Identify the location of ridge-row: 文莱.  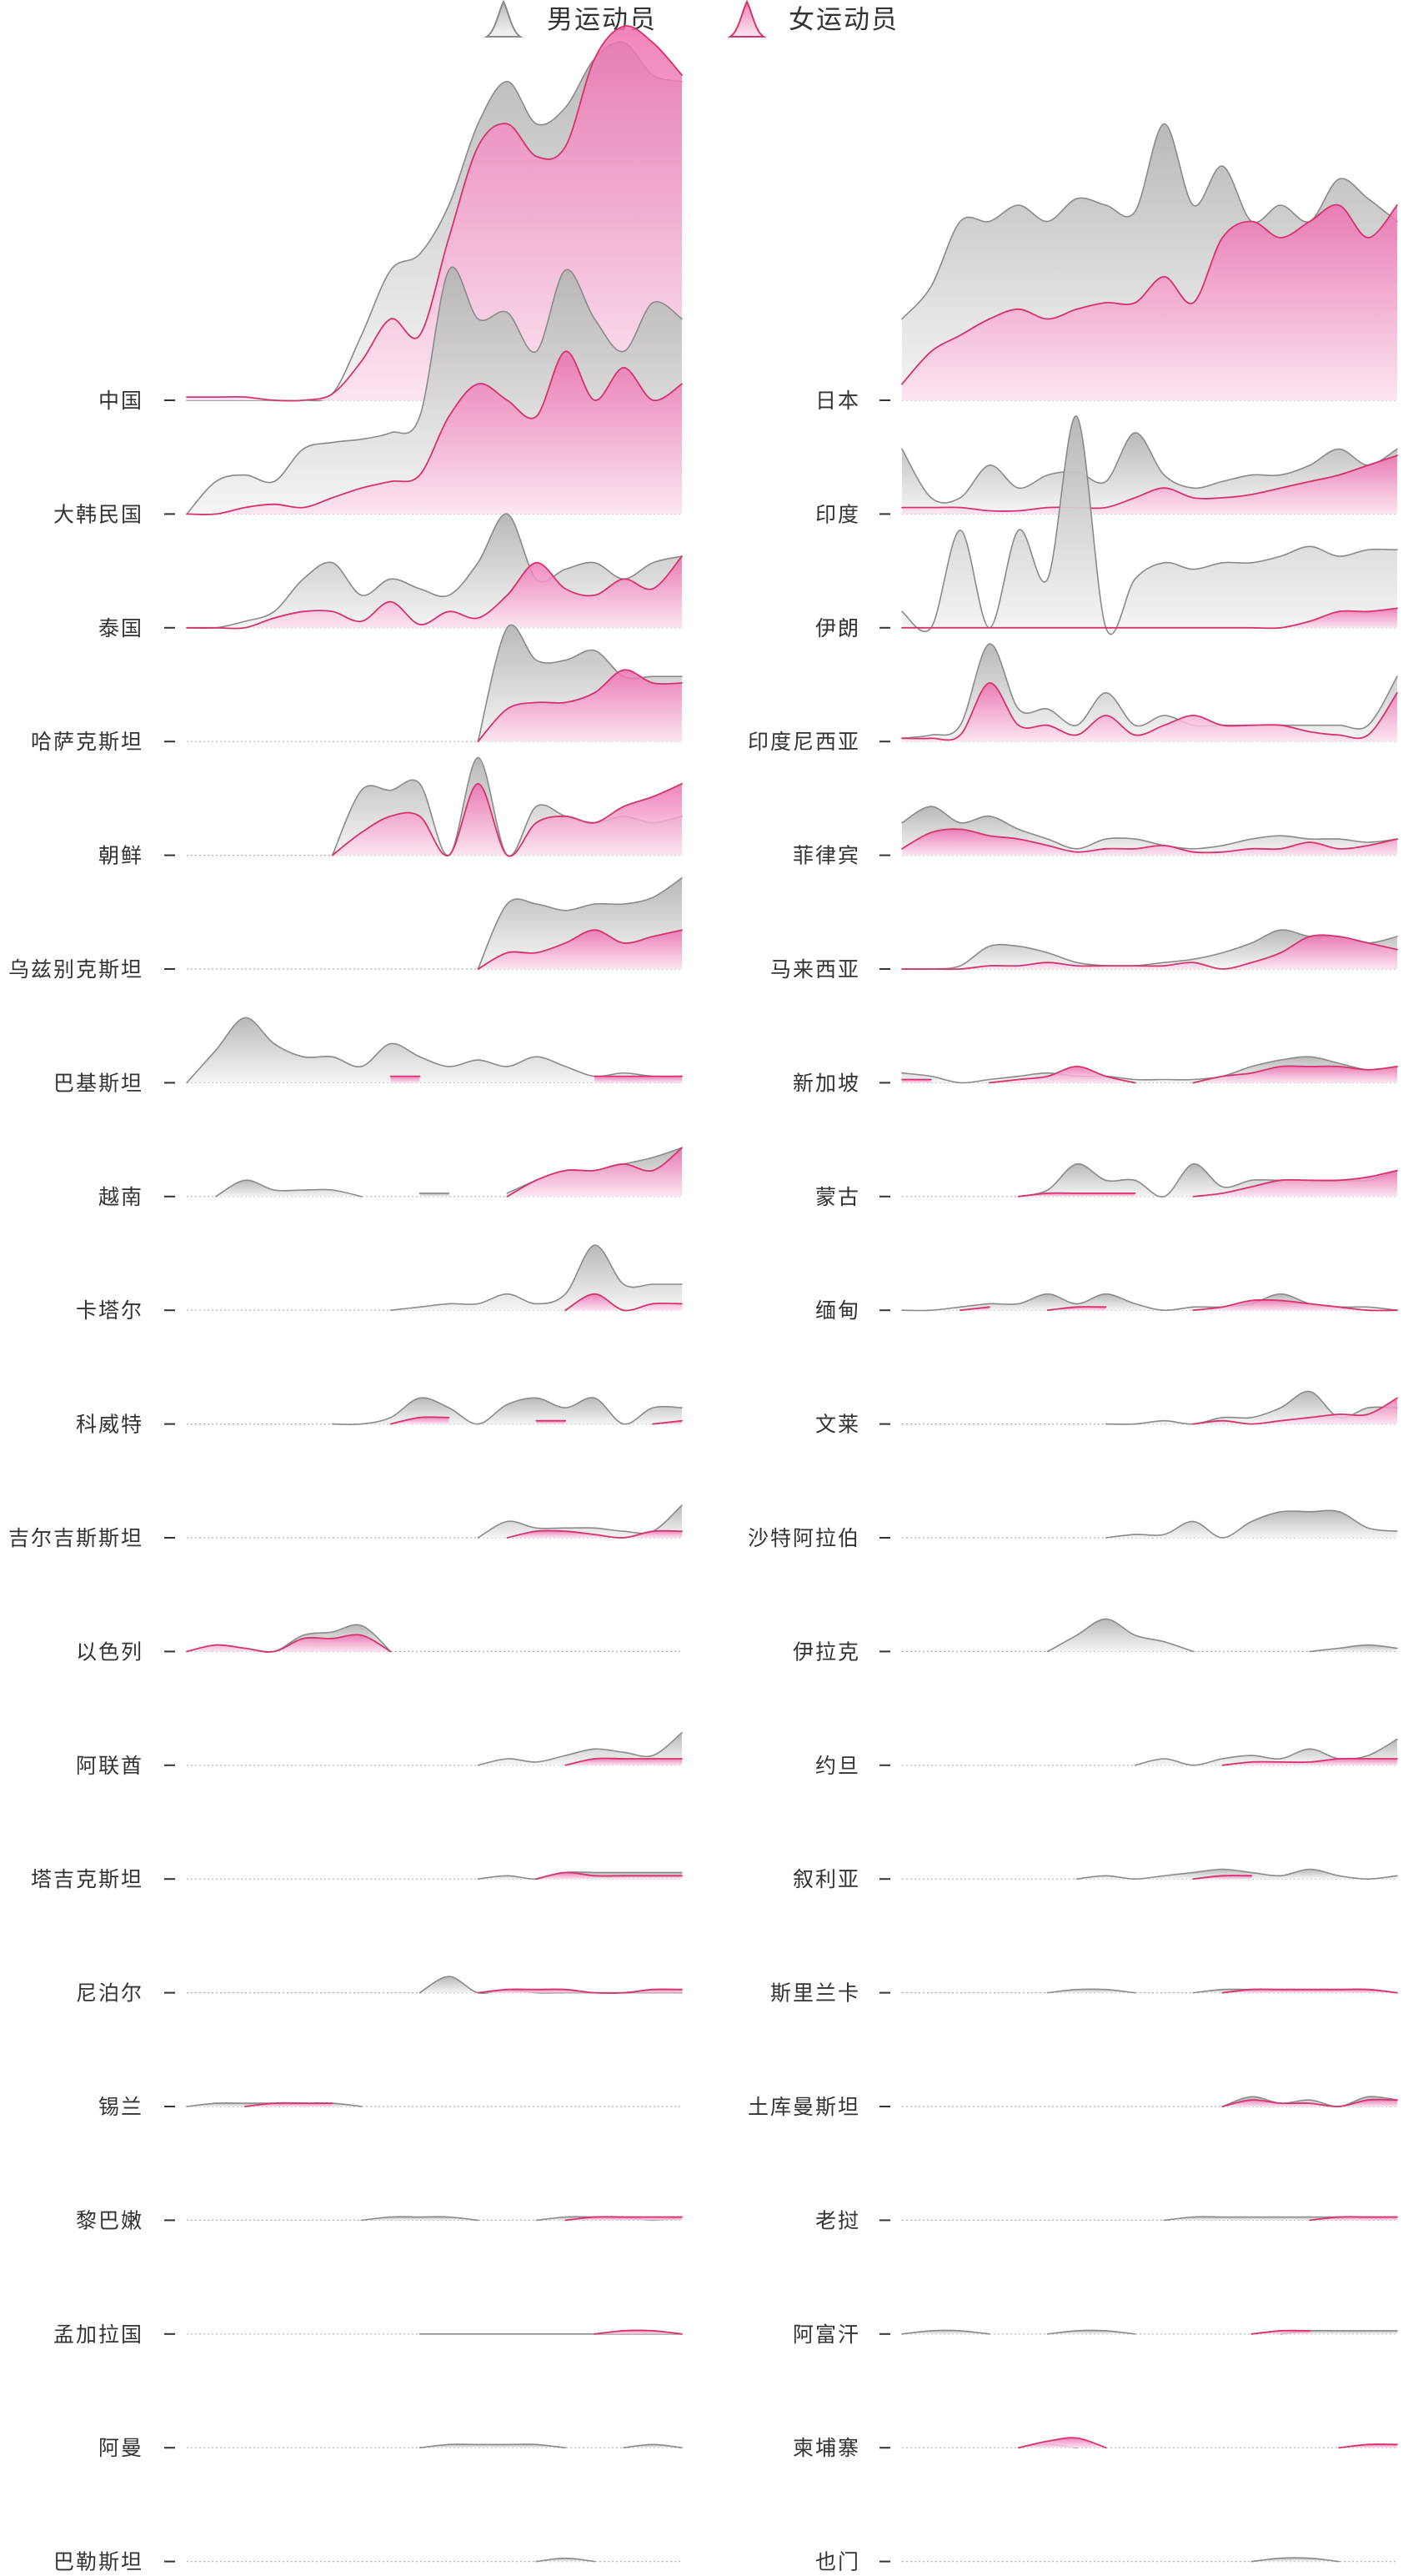
(1106, 1413).